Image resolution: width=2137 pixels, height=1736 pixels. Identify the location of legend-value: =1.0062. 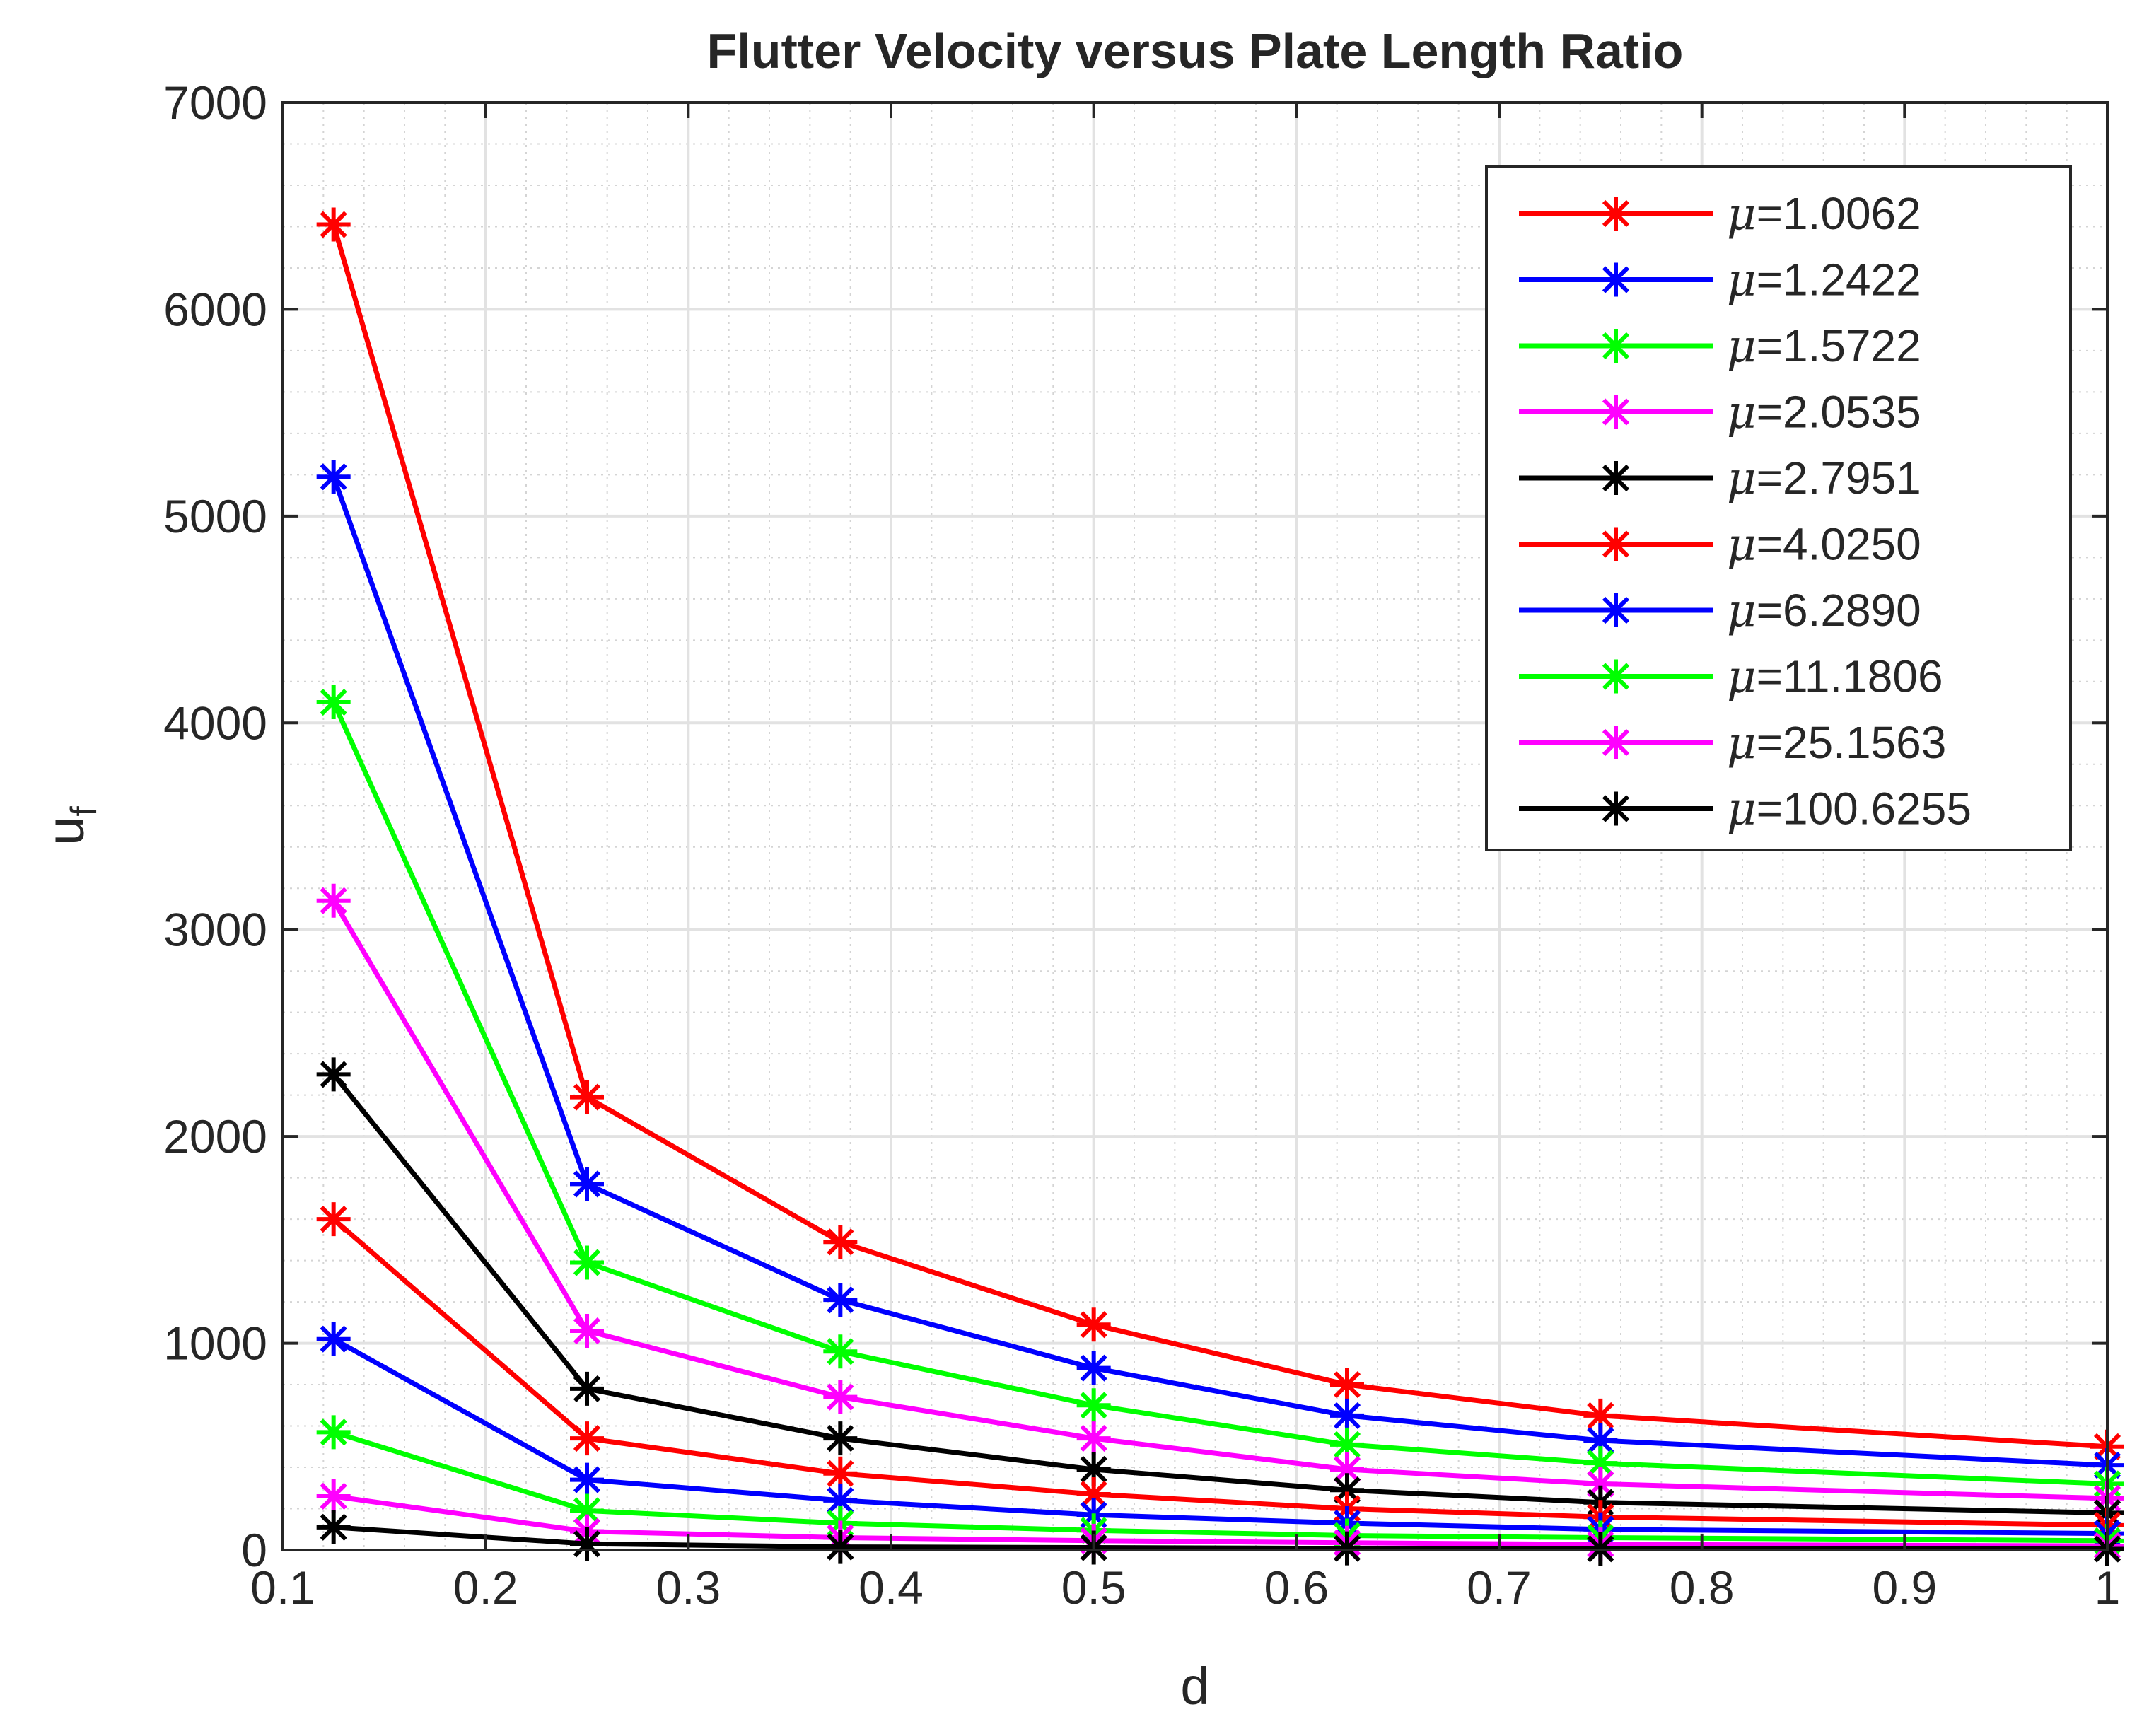
(1839, 213).